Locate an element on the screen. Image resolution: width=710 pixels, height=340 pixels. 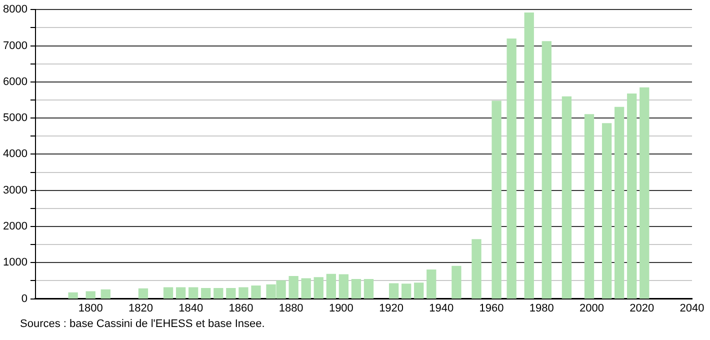
y-tick-label: 0 is located at coordinates (24, 298).